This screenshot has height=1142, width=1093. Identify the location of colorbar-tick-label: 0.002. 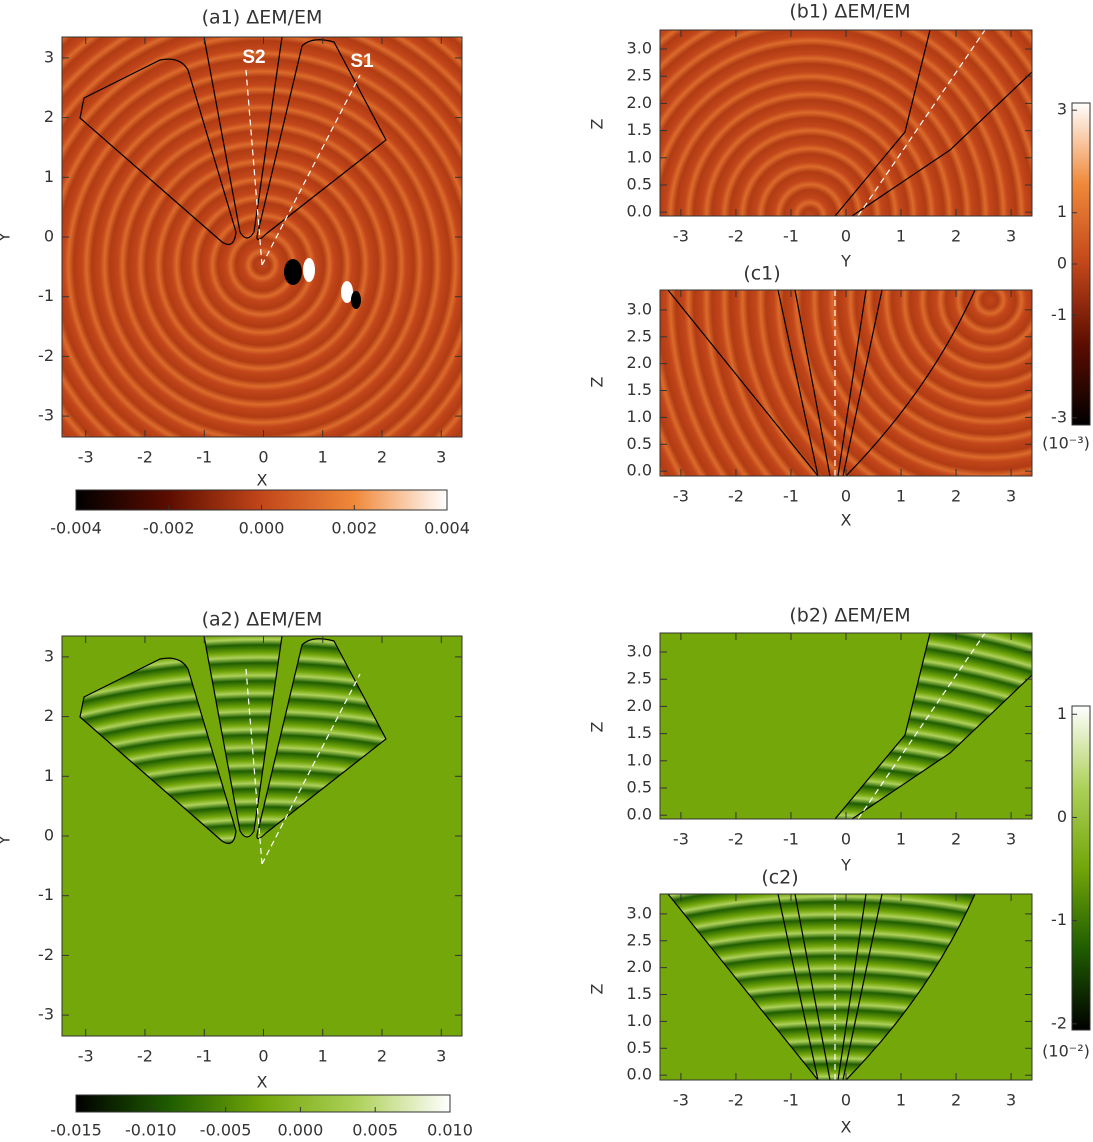
(354, 528).